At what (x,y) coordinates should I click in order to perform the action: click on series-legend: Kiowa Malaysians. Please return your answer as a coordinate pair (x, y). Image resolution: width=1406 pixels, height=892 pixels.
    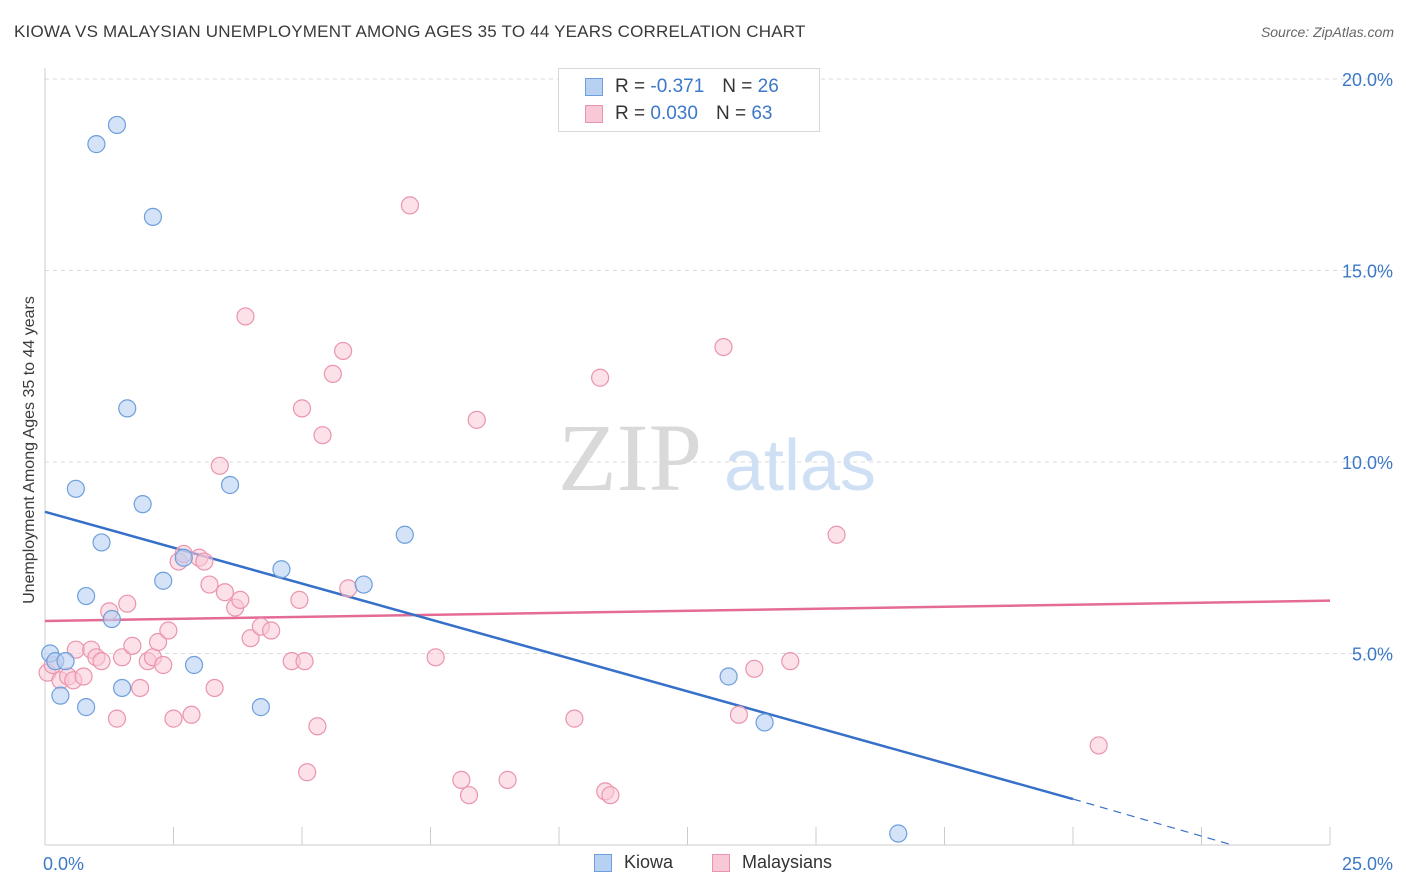
    Looking at the image, I should click on (703, 864).